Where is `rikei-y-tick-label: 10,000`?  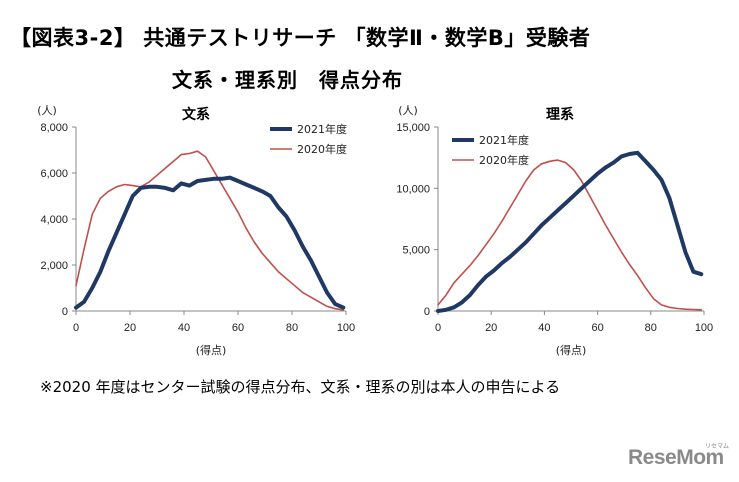 rikei-y-tick-label: 10,000 is located at coordinates (413, 189).